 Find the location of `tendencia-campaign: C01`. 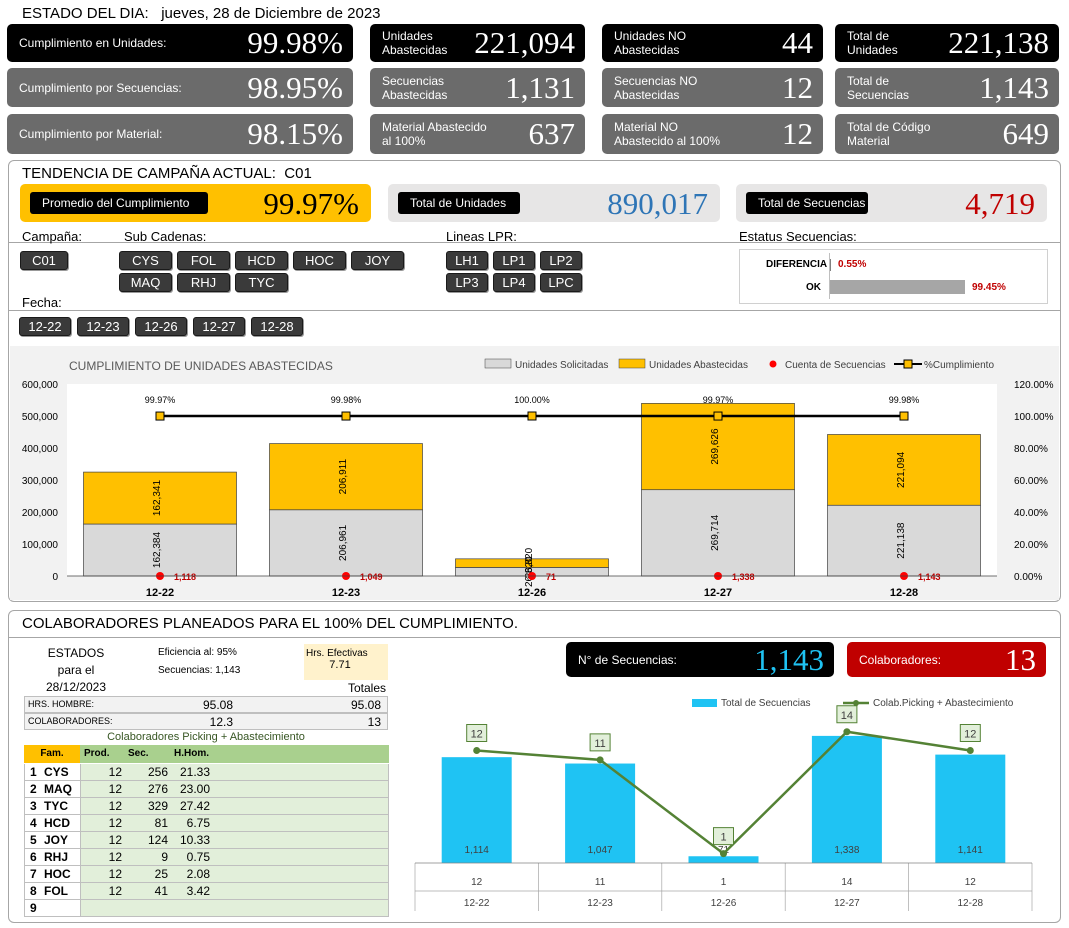

tendencia-campaign: C01 is located at coordinates (298, 173).